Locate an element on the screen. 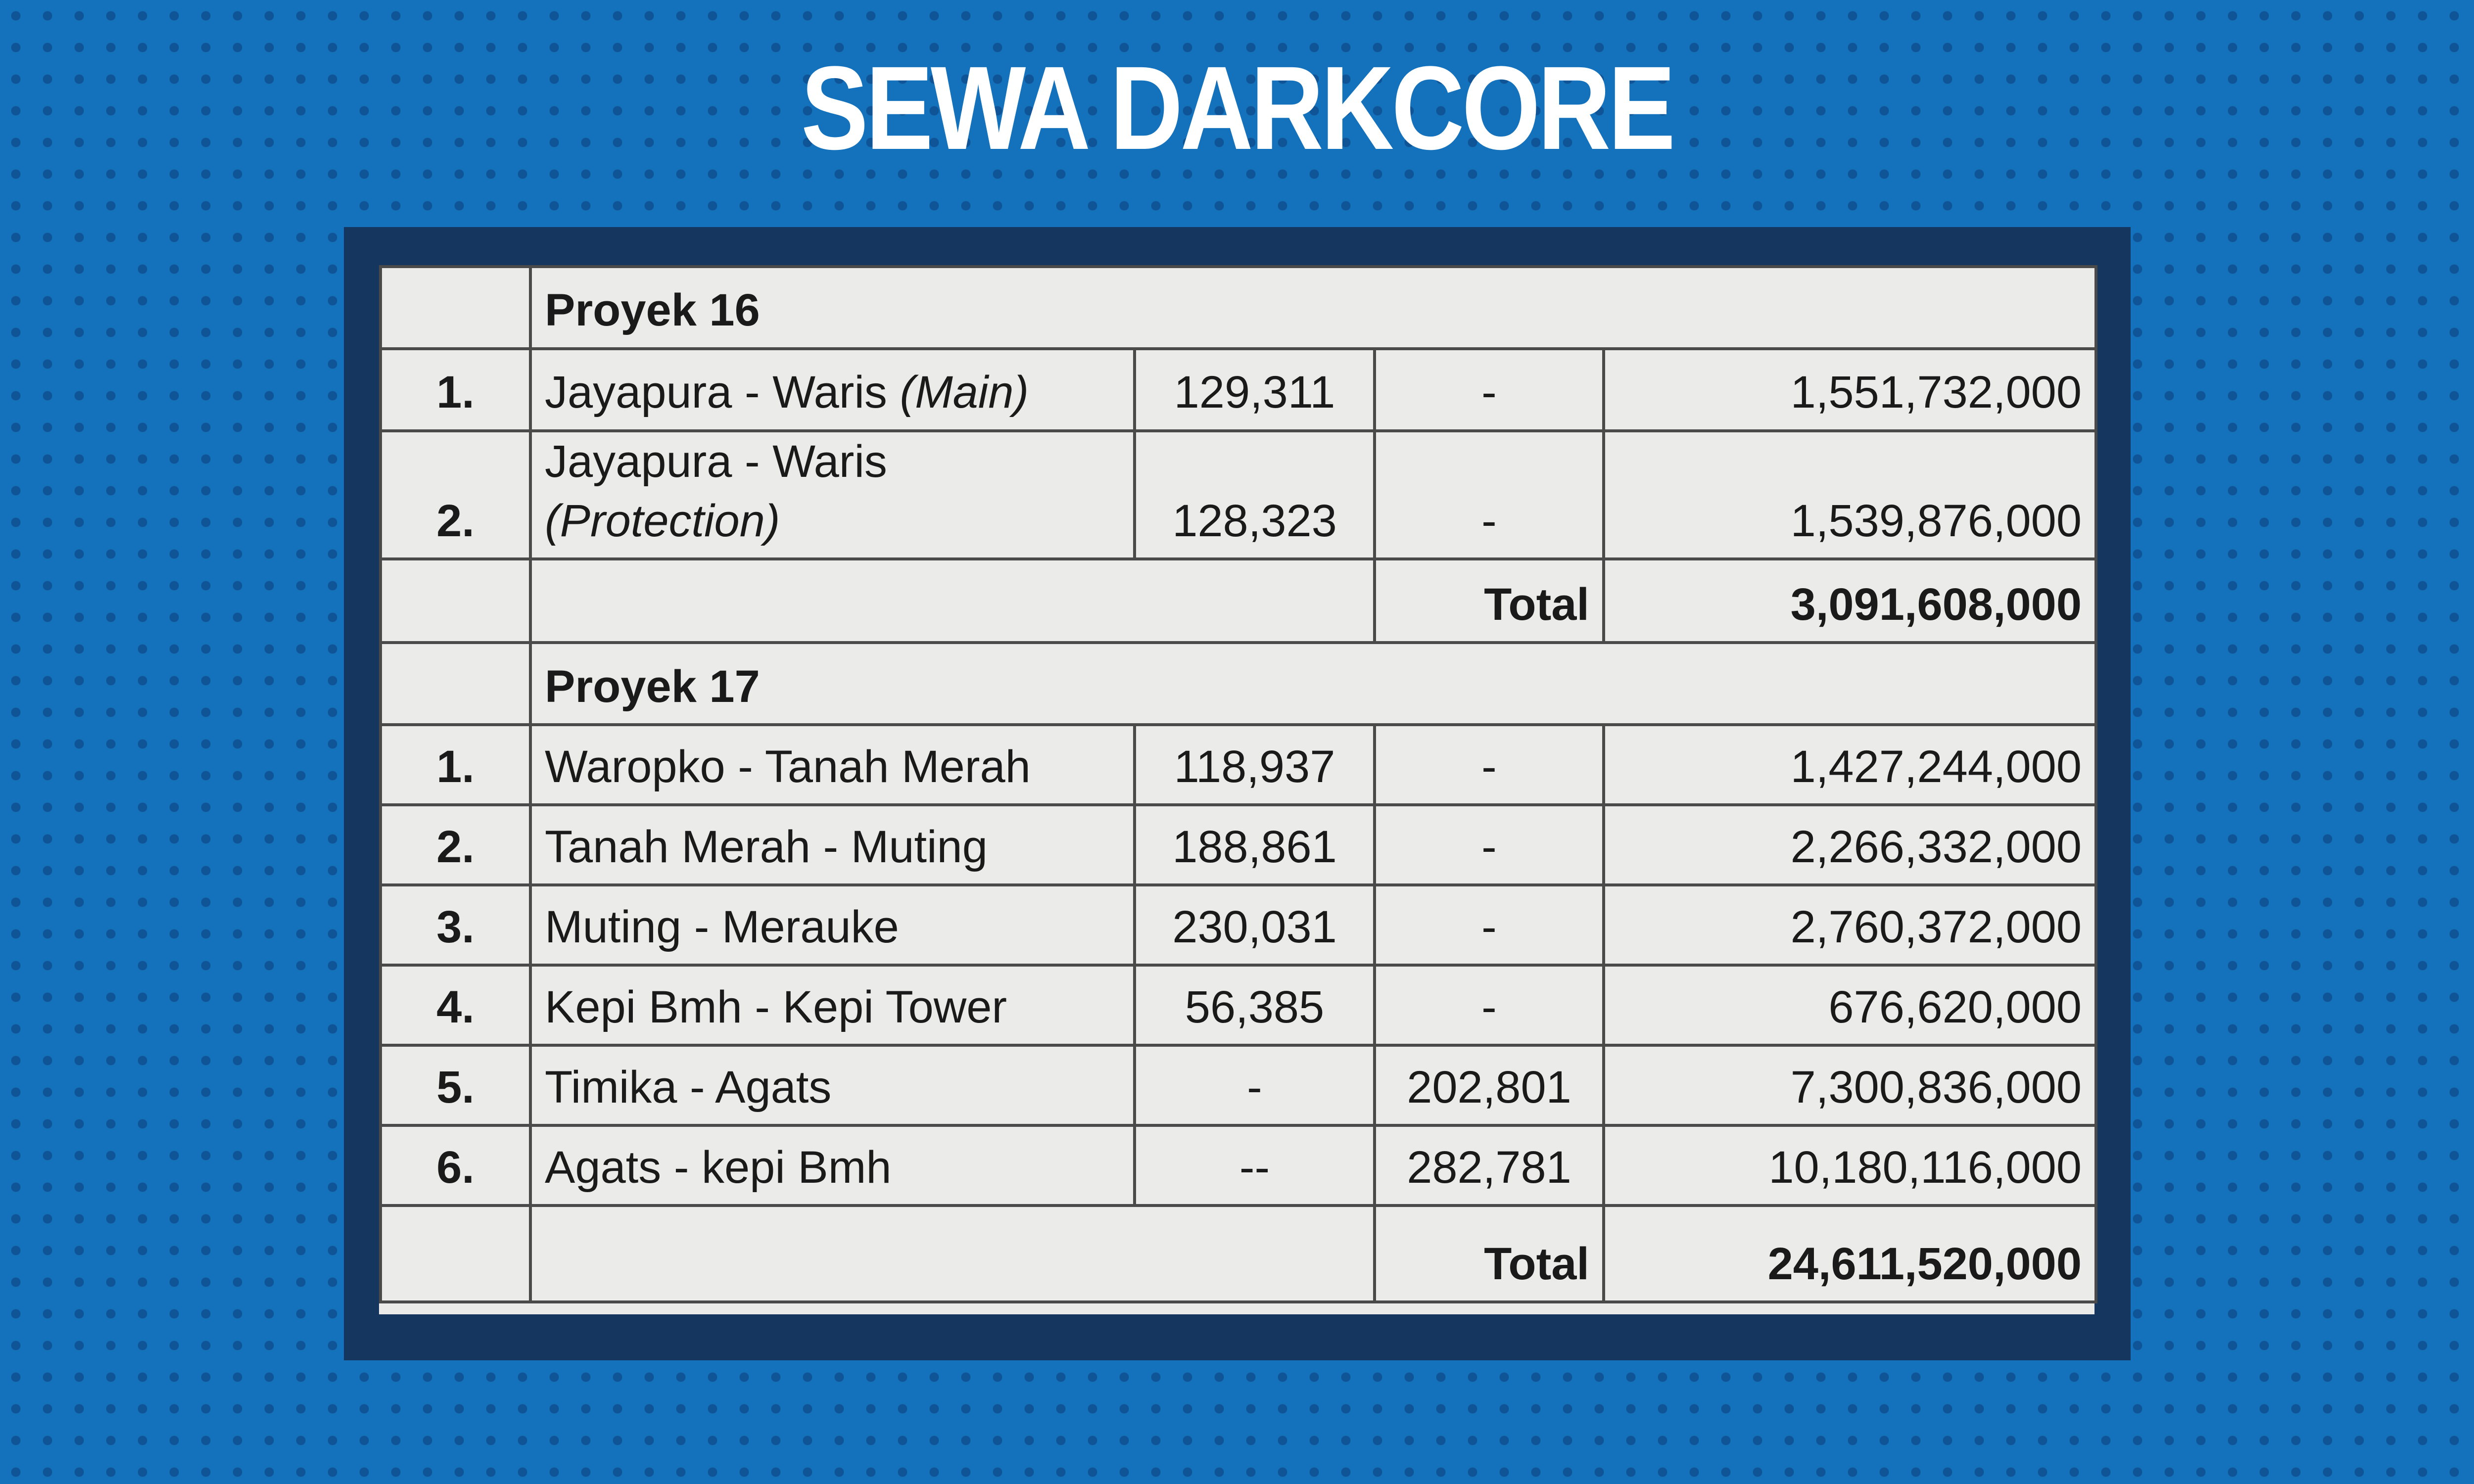 The height and width of the screenshot is (1484, 2474). amount: 2,760,372,000 is located at coordinates (1850, 925).